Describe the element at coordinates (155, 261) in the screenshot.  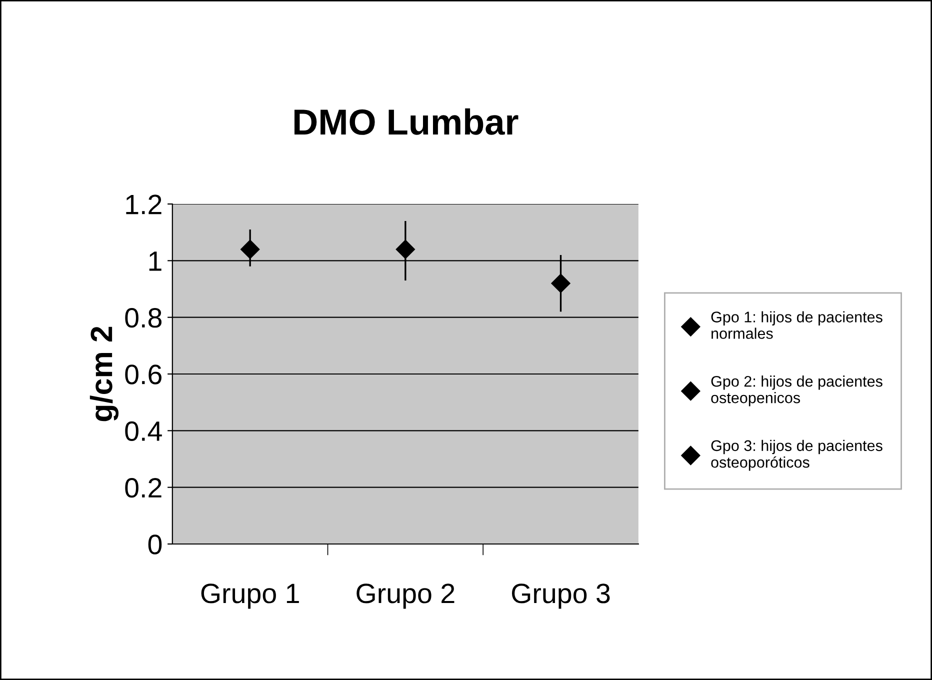
I see `y-tick-label: 1` at that location.